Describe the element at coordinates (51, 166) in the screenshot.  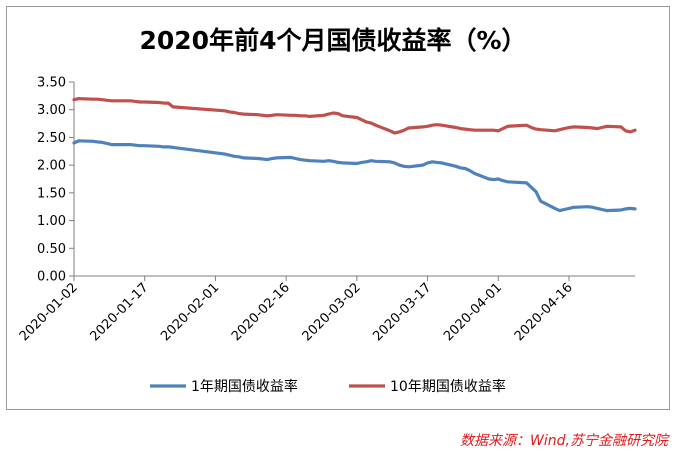
I see `y-tick-label: 2.00` at that location.